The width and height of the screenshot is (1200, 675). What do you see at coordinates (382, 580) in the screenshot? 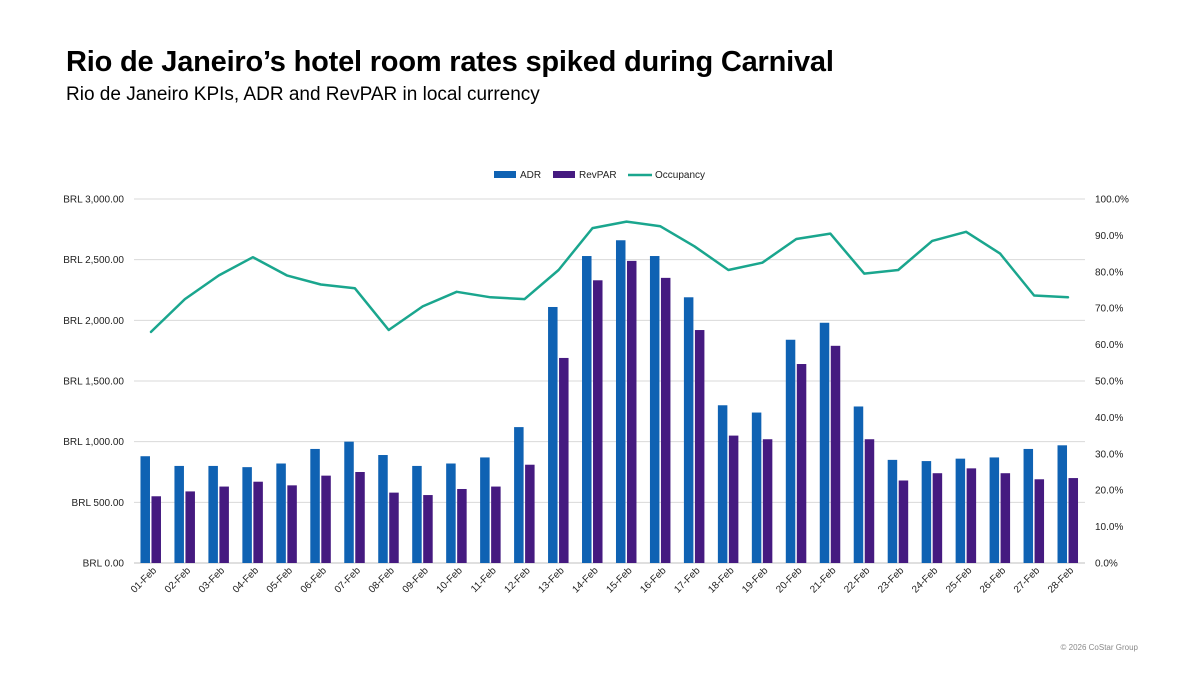
I see `x-tick-label: 08-Feb` at bounding box center [382, 580].